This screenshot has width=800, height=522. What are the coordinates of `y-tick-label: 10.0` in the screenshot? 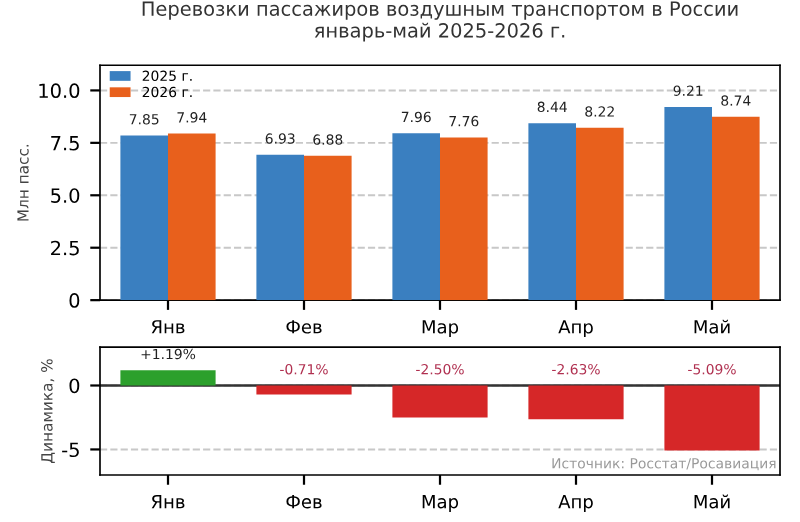 It's located at (59, 91).